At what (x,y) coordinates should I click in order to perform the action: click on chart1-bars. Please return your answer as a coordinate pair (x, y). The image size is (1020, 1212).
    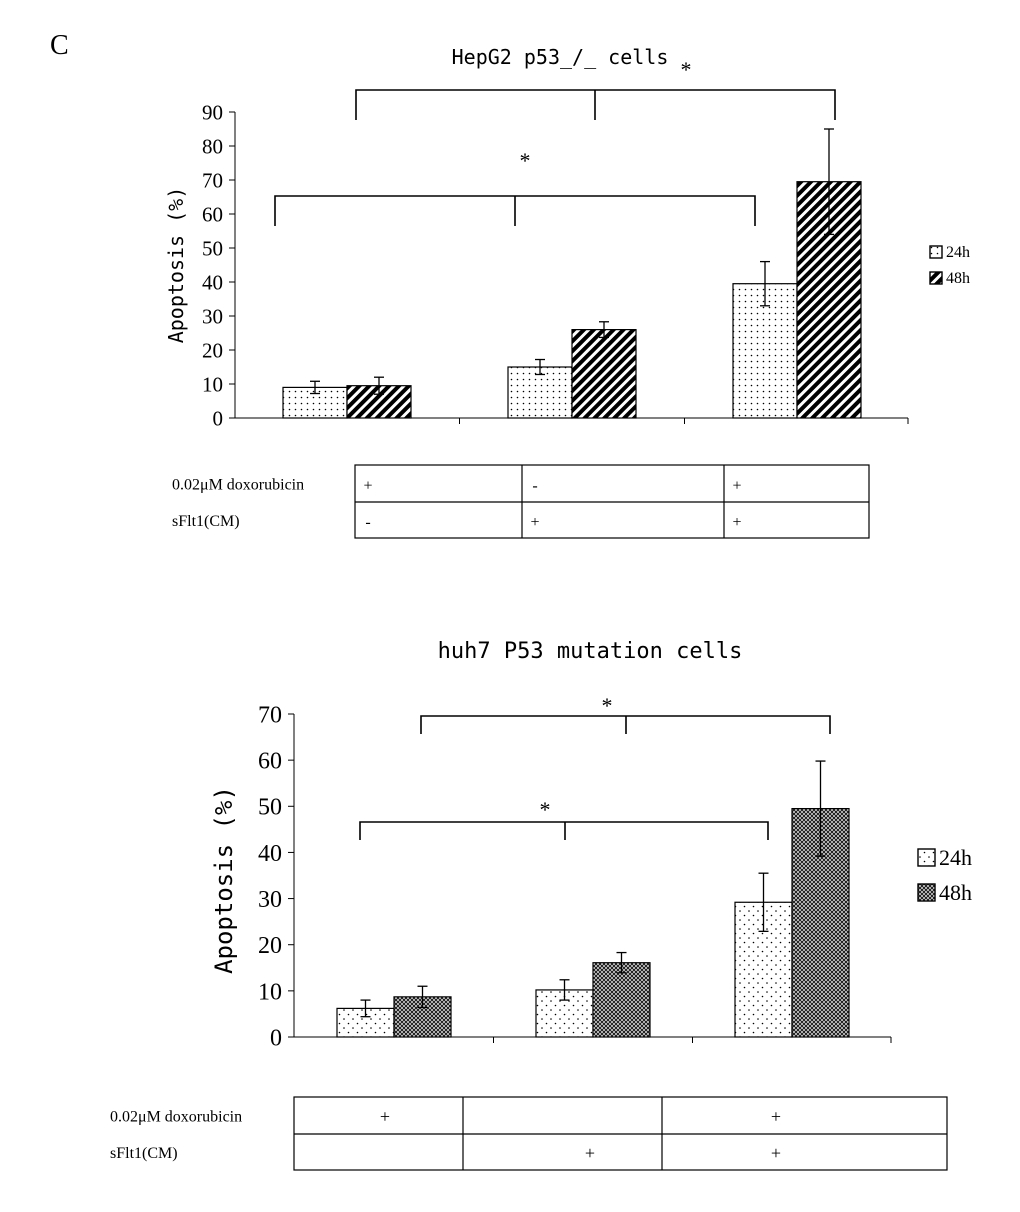
    Looking at the image, I should click on (572, 300).